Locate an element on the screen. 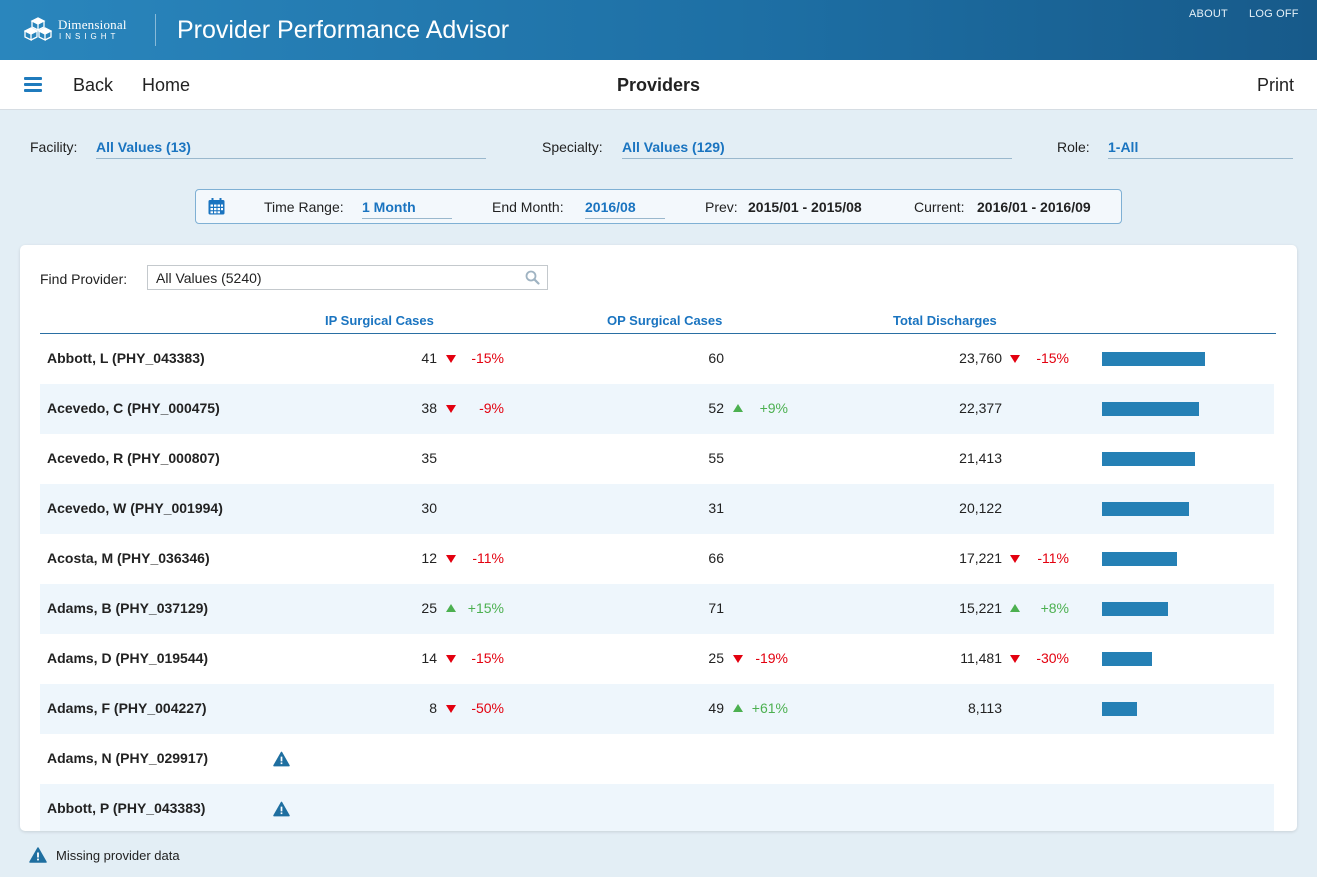 The image size is (1317, 877). table-row: Acevedo, W (PHY_001994) 30 31 20,122 is located at coordinates (657, 509).